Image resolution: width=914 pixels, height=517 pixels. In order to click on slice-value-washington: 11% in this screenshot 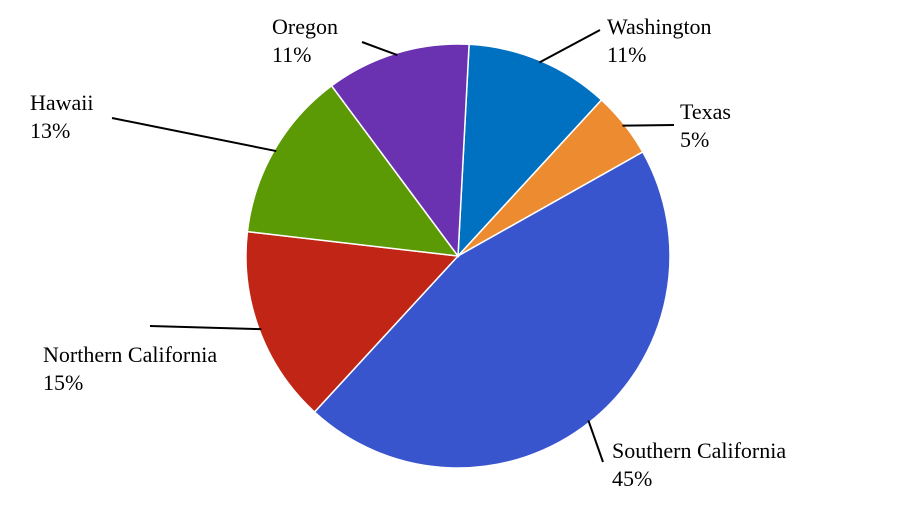, I will do `click(627, 54)`.